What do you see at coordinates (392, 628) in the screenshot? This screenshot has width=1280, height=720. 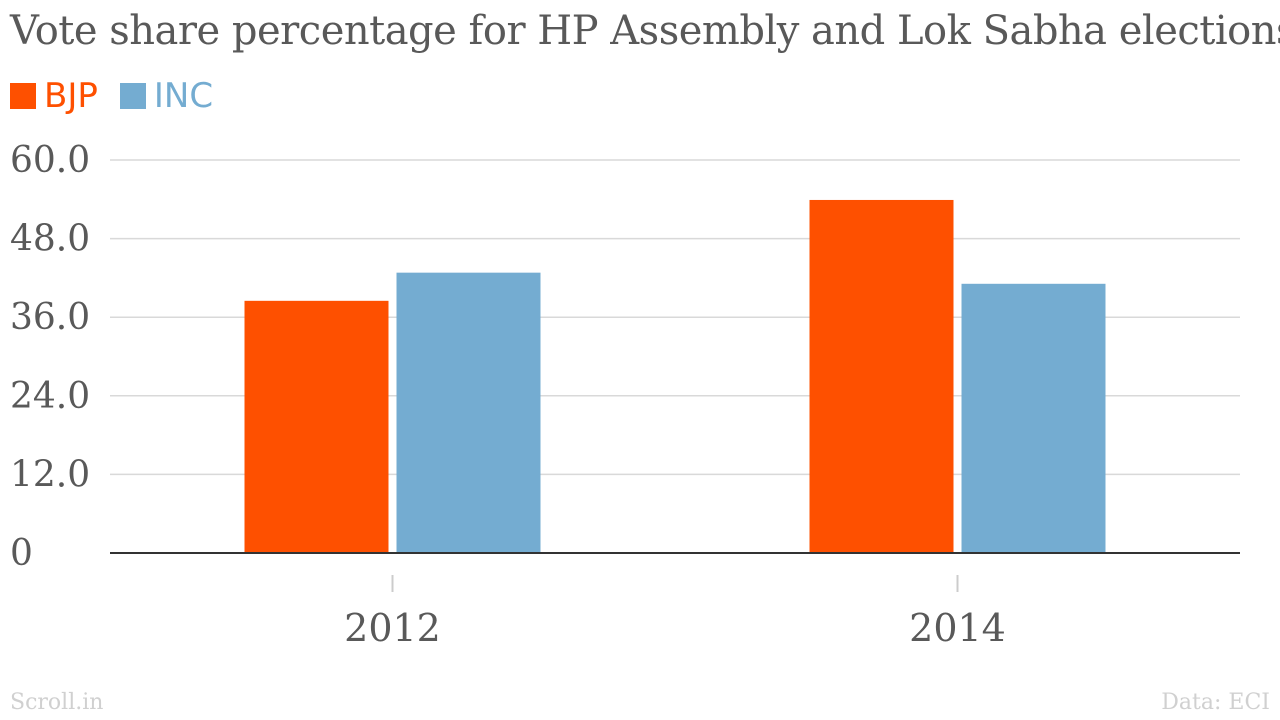 I see `x-tick-label: 2012` at bounding box center [392, 628].